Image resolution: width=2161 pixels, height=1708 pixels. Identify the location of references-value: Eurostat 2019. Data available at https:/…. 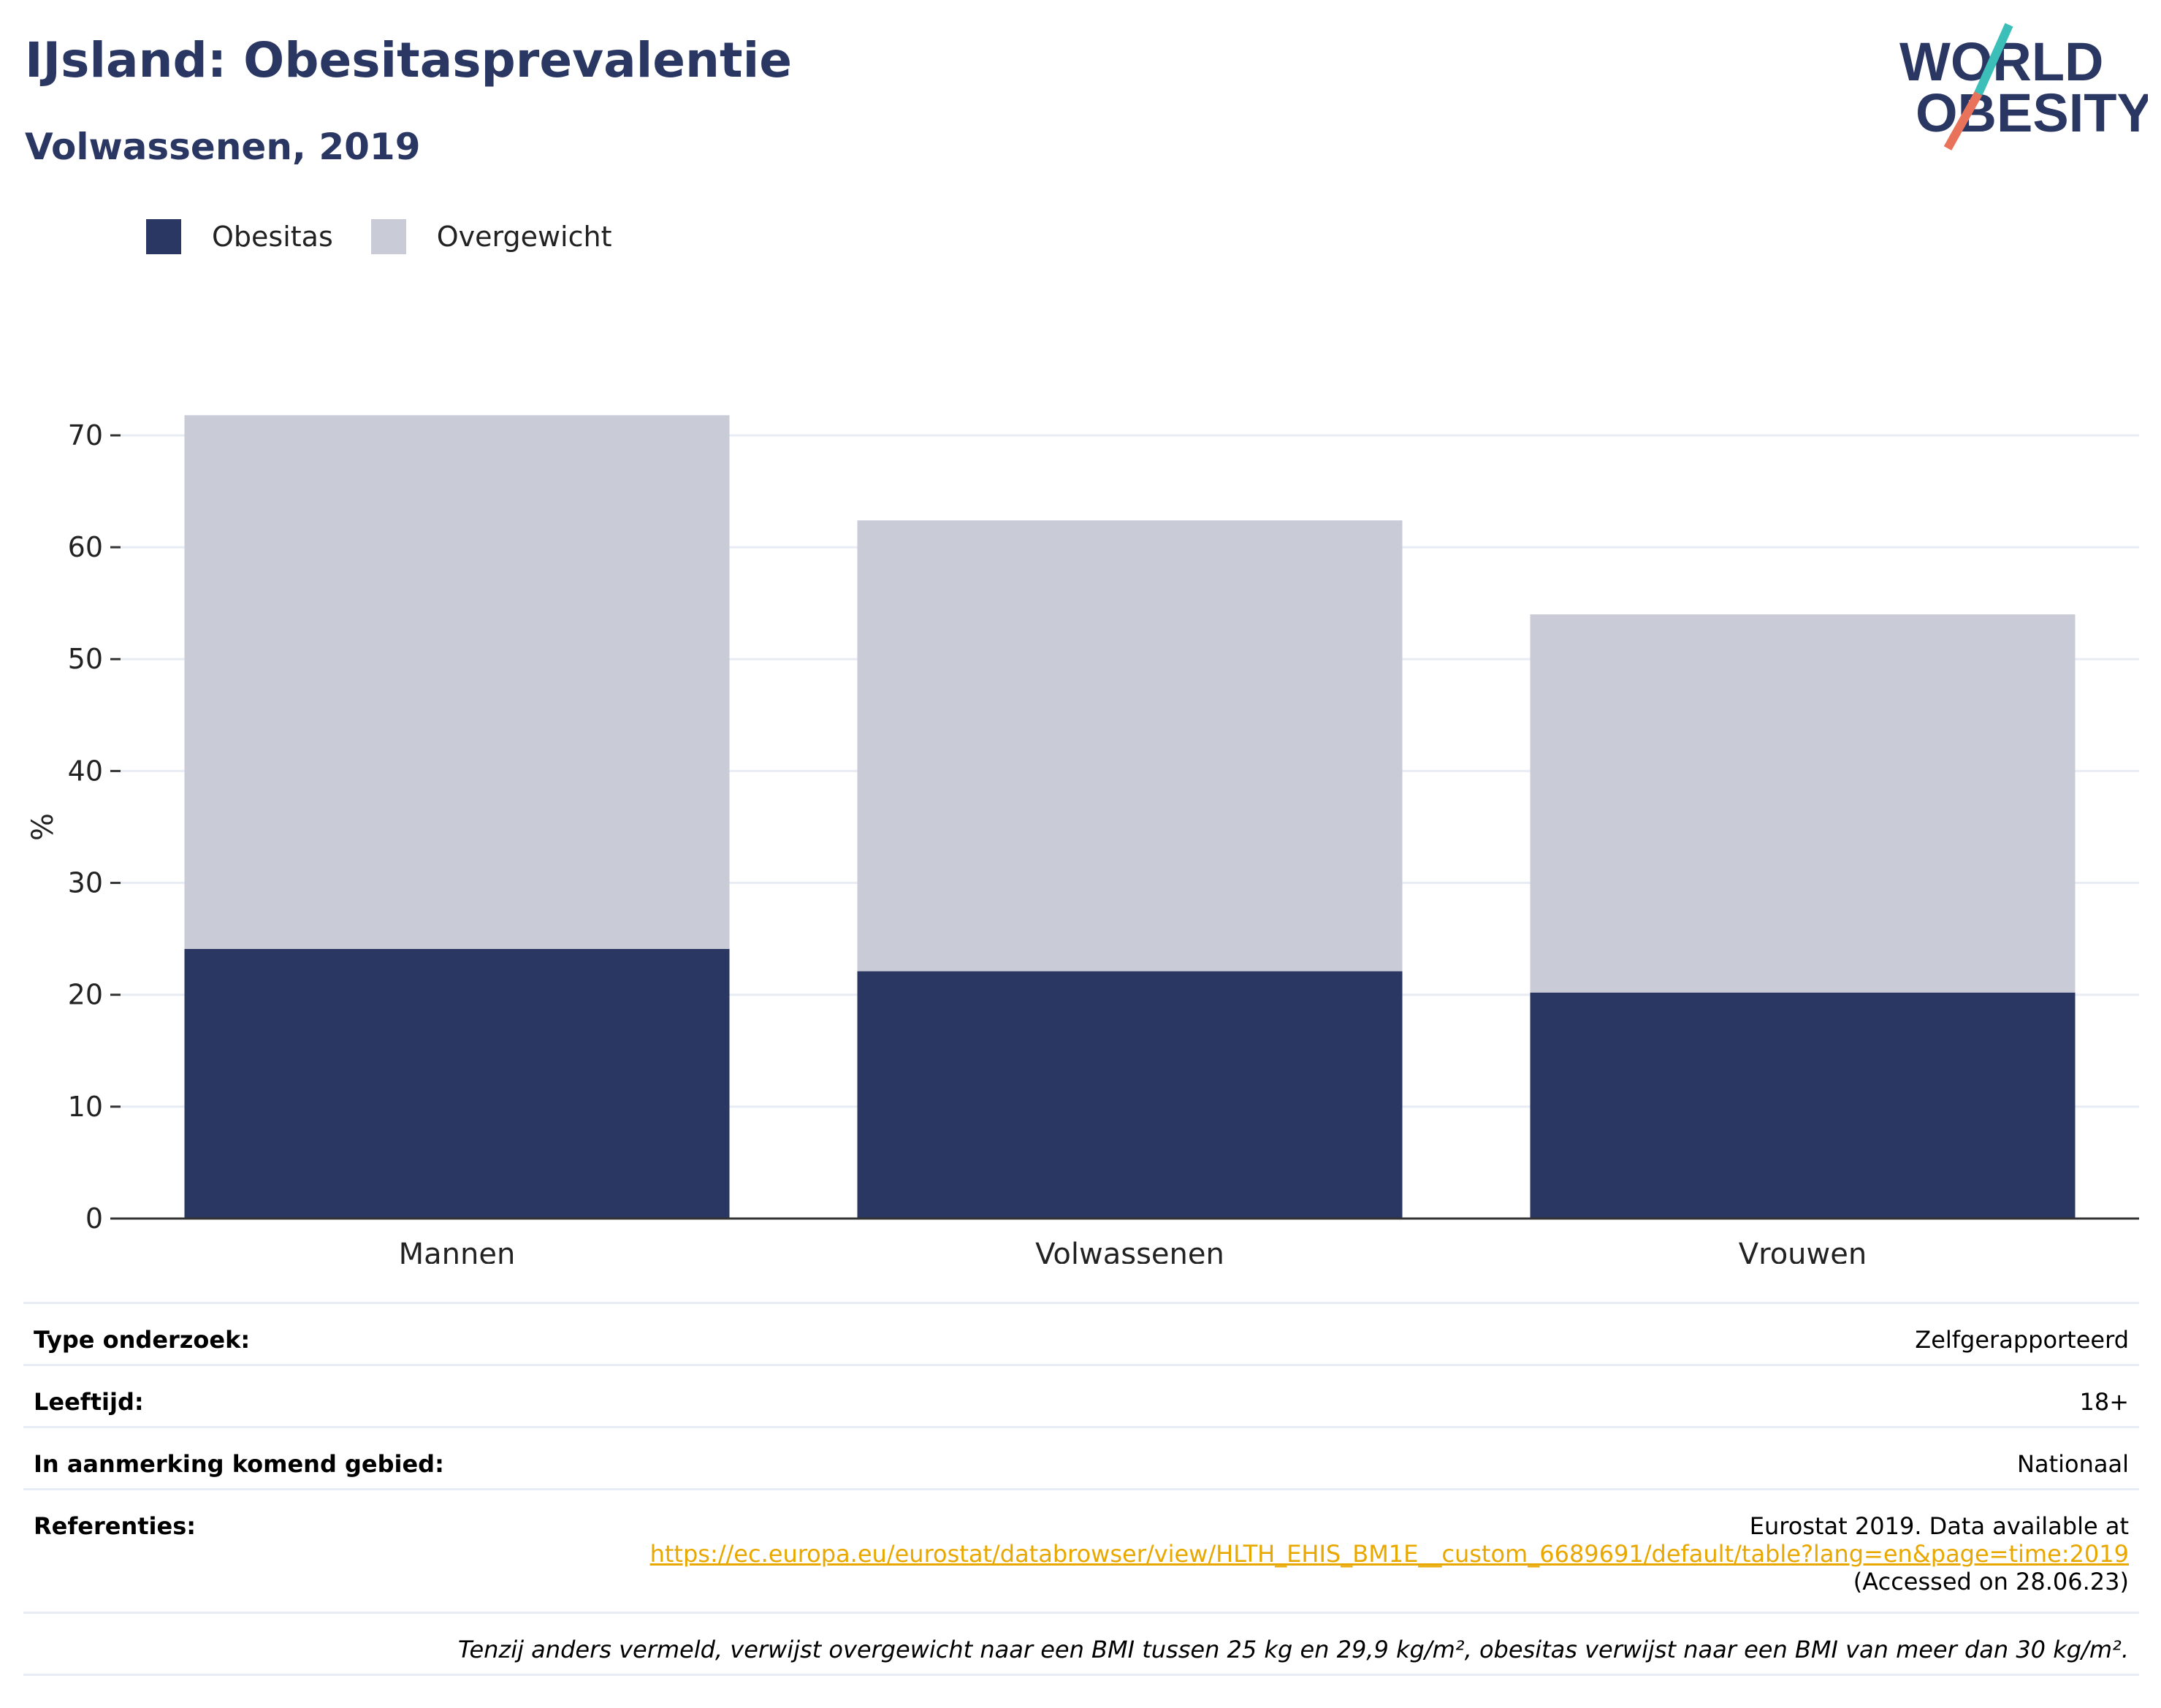
(1390, 1562).